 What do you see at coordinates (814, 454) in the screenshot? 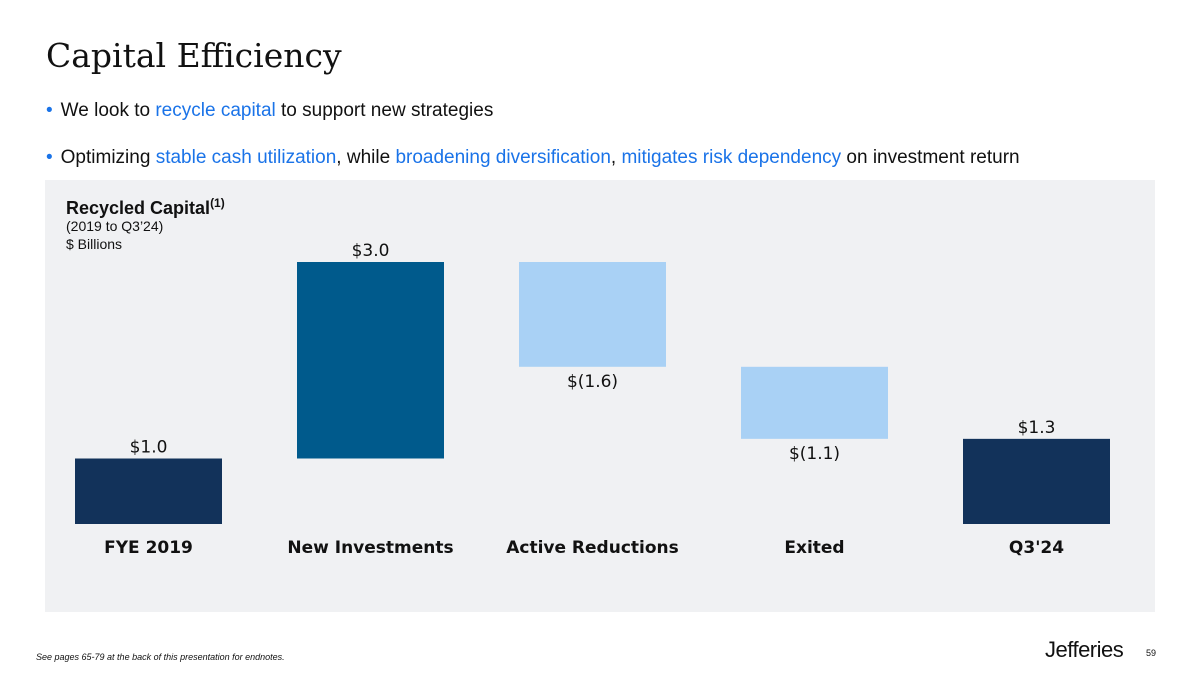
I see `data-label: $(1.1)` at bounding box center [814, 454].